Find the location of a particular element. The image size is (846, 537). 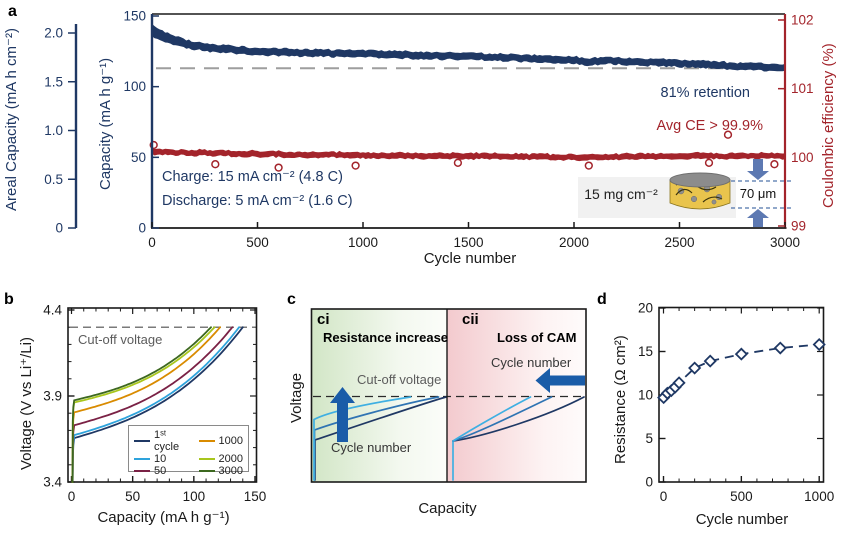

legend: 1ˢᵗ cycle 10 50 1000 2000 3000 is located at coordinates (188, 451).